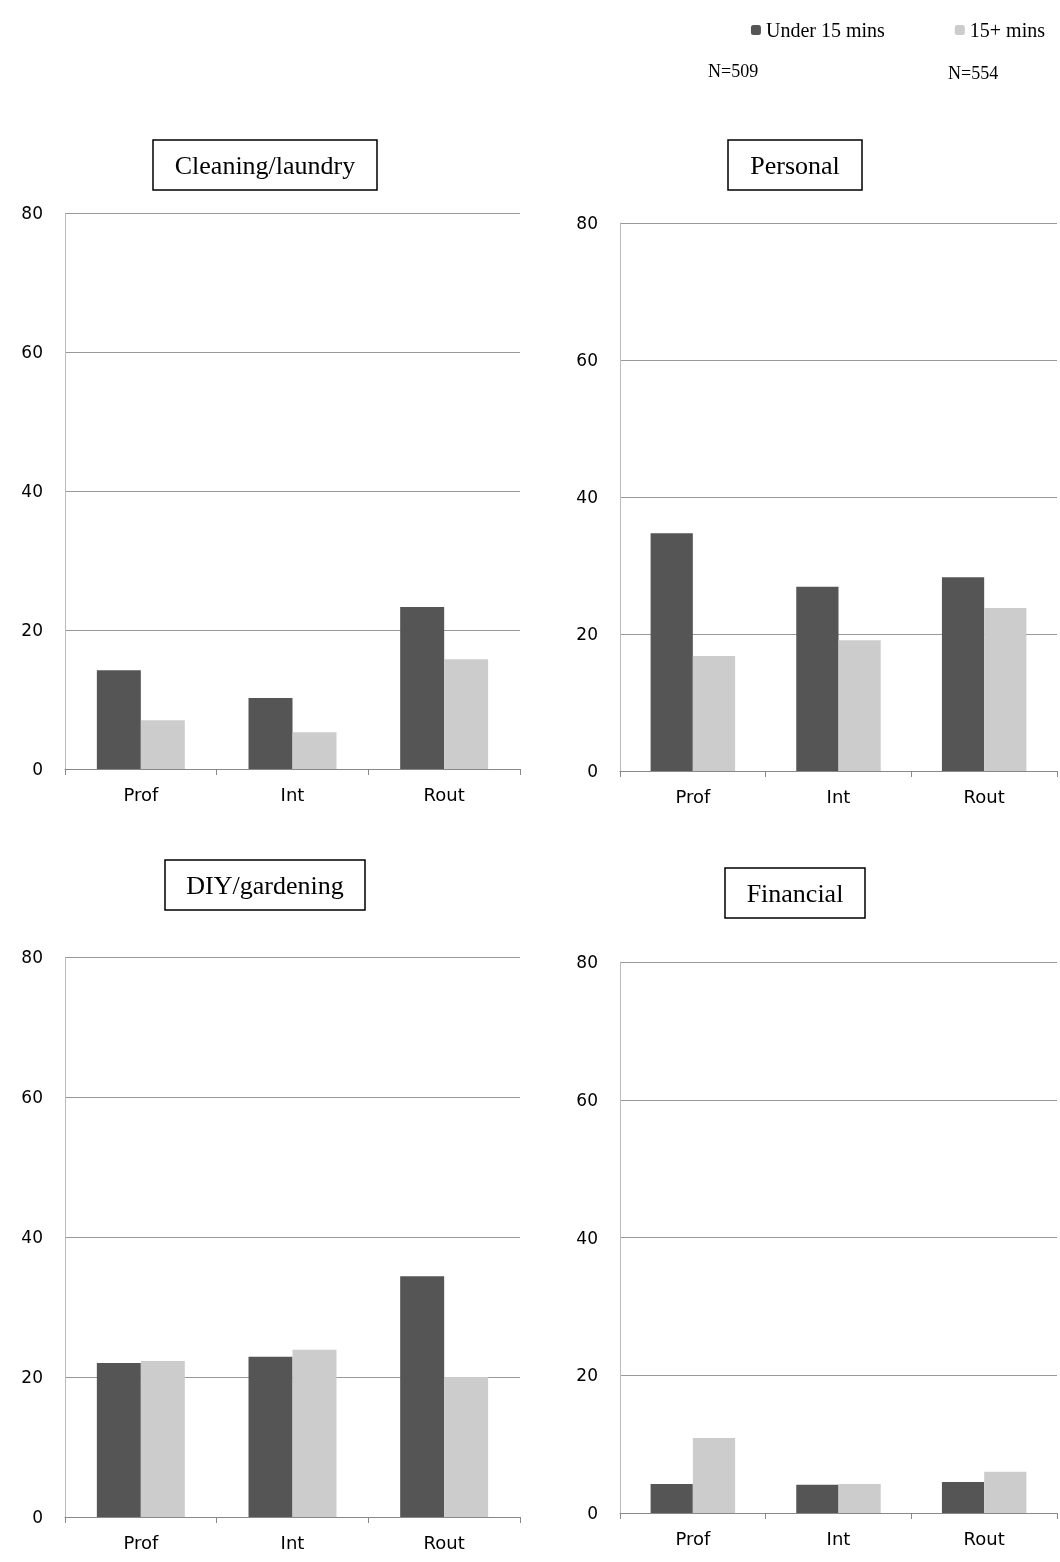  Describe the element at coordinates (265, 165) in the screenshot. I see `chart-title: Cleaning/laundry` at that location.